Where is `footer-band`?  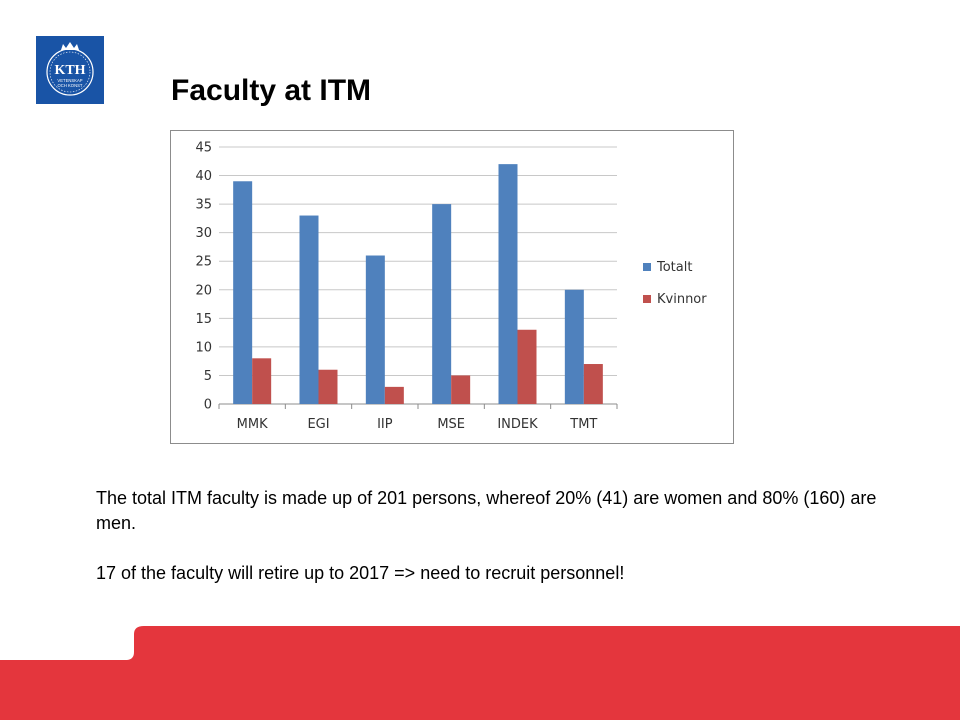 footer-band is located at coordinates (480, 673).